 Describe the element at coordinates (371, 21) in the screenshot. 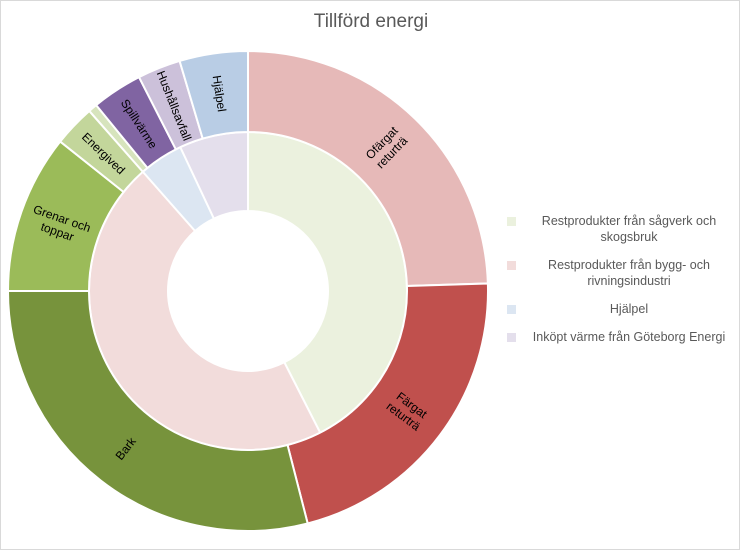

I see `chart-title: Tillförd energi` at that location.